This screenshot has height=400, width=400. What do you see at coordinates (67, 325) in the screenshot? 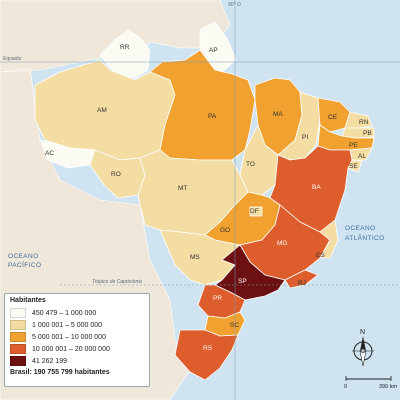
I see `legend-label: 1 000 001 – 5 000 000` at bounding box center [67, 325].